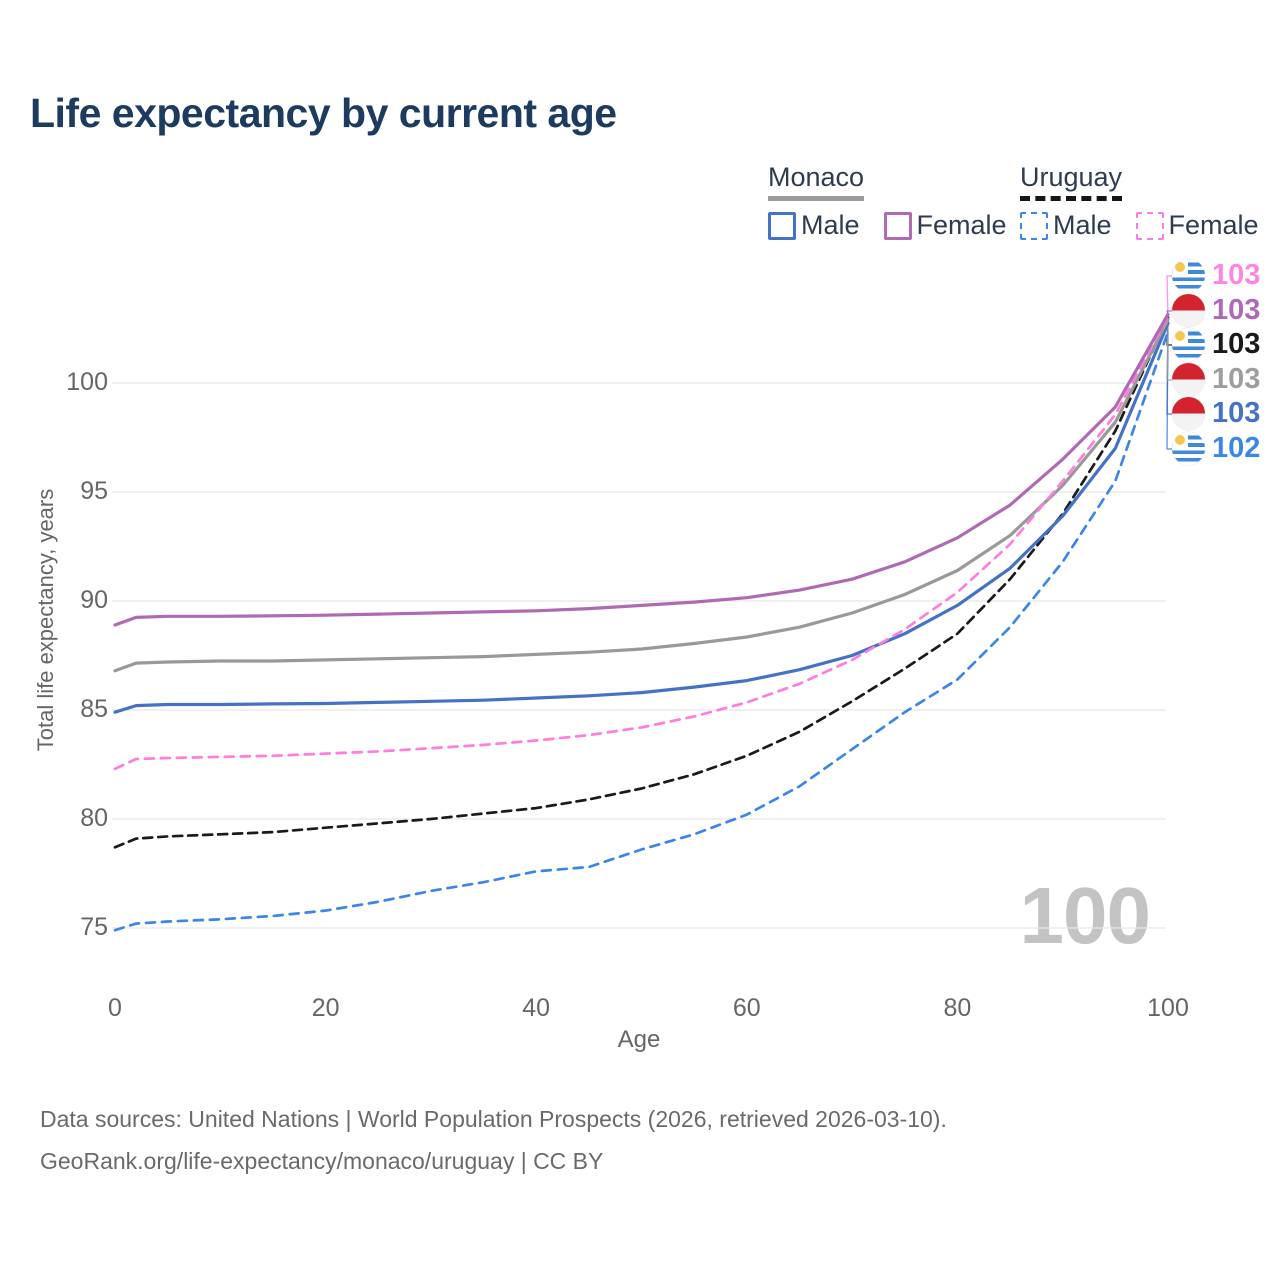  What do you see at coordinates (1149, 225) in the screenshot?
I see `uruguay-female-swatch-icon` at bounding box center [1149, 225].